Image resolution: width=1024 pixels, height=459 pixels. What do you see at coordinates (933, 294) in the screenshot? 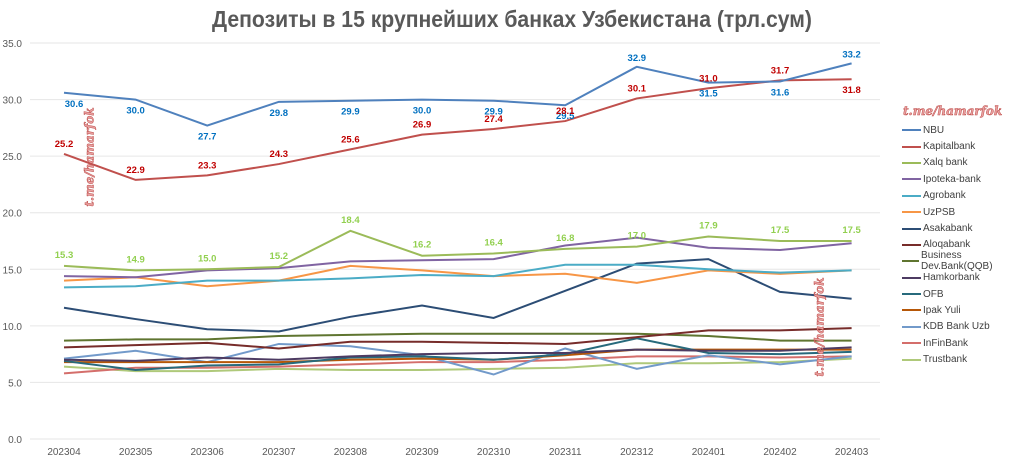
I see `legend-label: OFB` at bounding box center [933, 294].